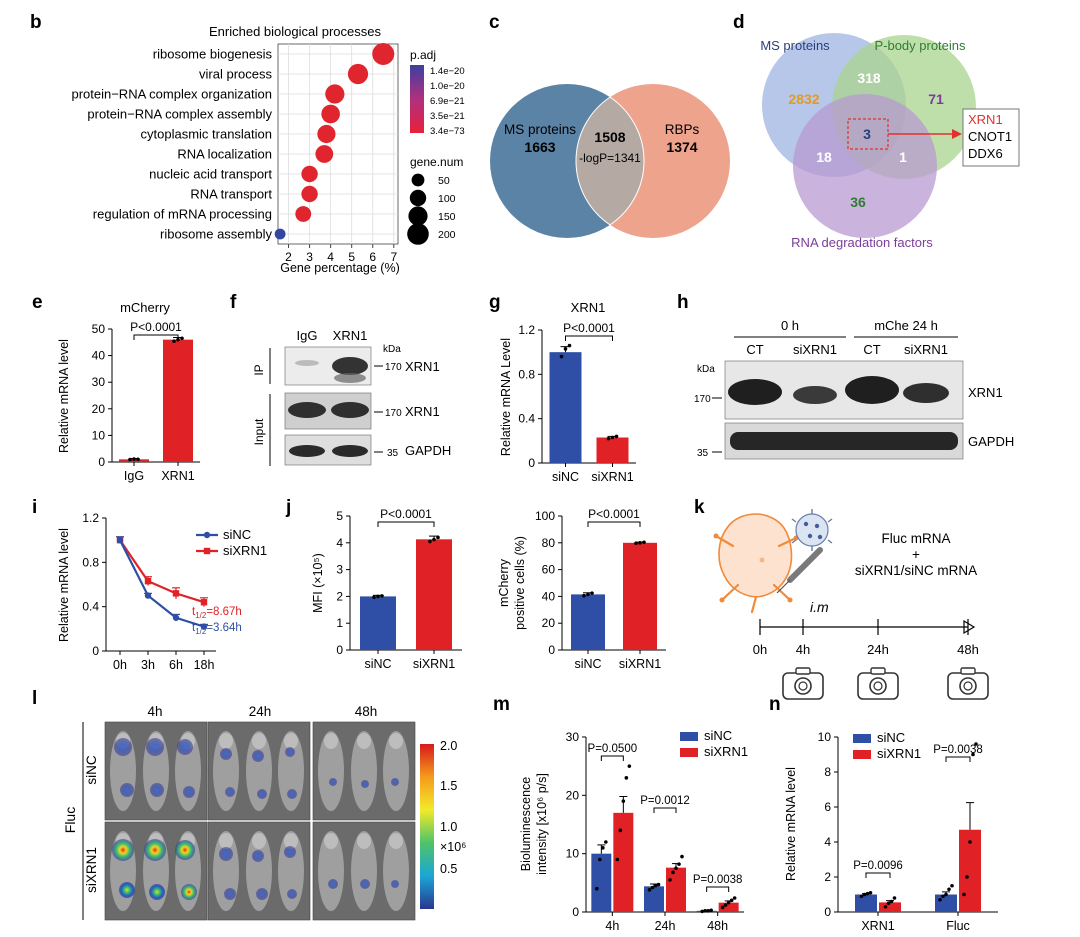  What do you see at coordinates (957, 134) in the screenshot?
I see `venn-d-callout-arrowhead` at bounding box center [957, 134].